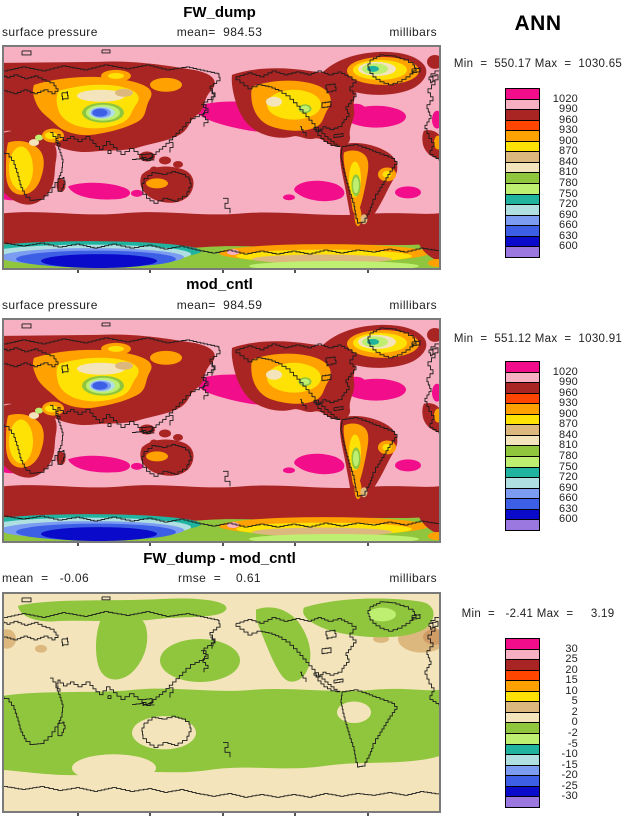 The width and height of the screenshot is (633, 816). Describe the element at coordinates (569, 796) in the screenshot. I see `legend-level-label: -30` at that location.